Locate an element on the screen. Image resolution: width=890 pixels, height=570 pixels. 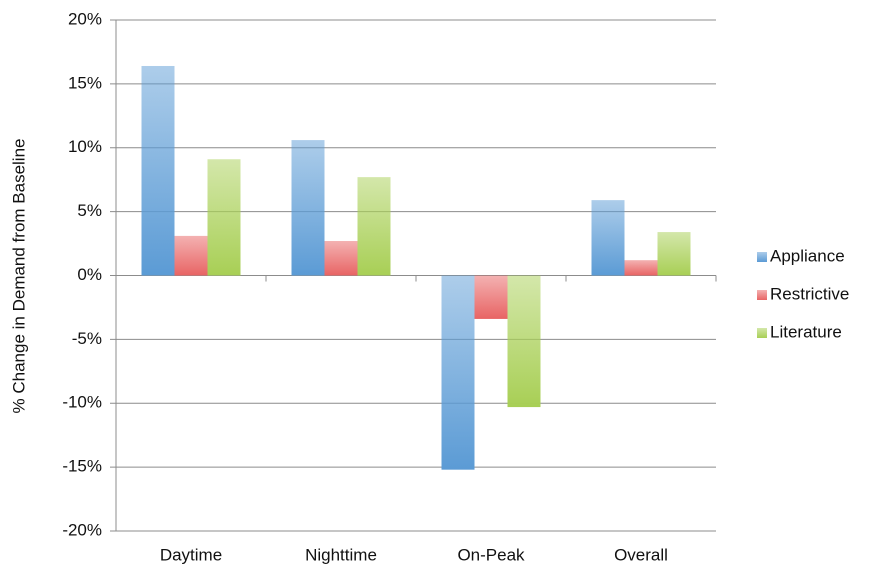
y-tick-label: -15% is located at coordinates (82, 466).